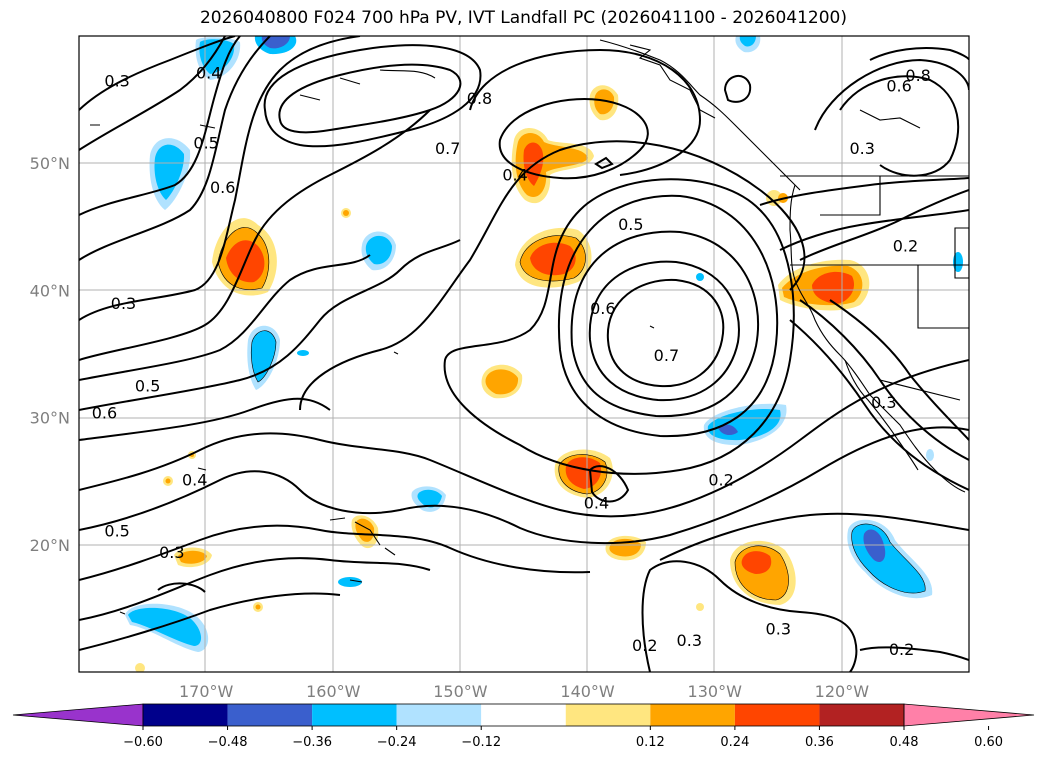 The image size is (1047, 765). What do you see at coordinates (143, 742) in the screenshot?
I see `colorbar-label: −0.60` at bounding box center [143, 742].